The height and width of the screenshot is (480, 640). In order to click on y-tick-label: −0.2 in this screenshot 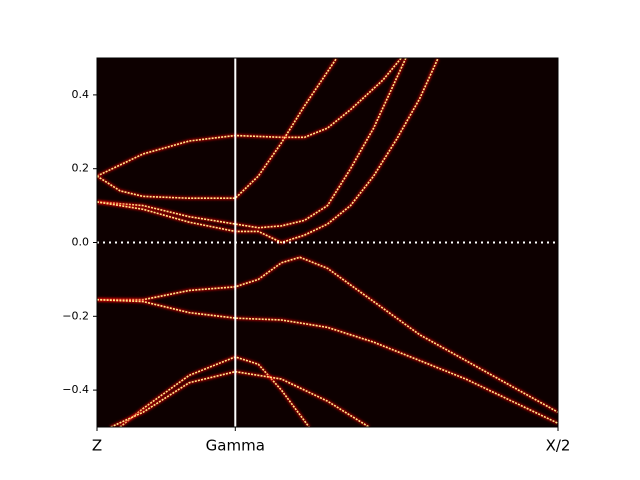, I will do `click(75, 315)`.